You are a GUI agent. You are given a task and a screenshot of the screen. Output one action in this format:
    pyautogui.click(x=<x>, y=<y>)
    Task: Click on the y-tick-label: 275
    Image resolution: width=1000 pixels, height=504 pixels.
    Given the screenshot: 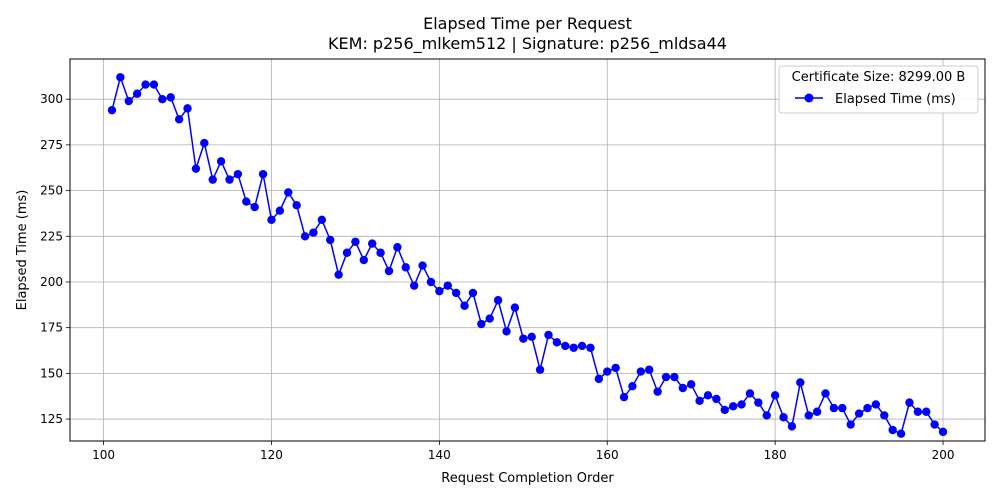 What is the action you would take?
    pyautogui.click(x=51, y=145)
    